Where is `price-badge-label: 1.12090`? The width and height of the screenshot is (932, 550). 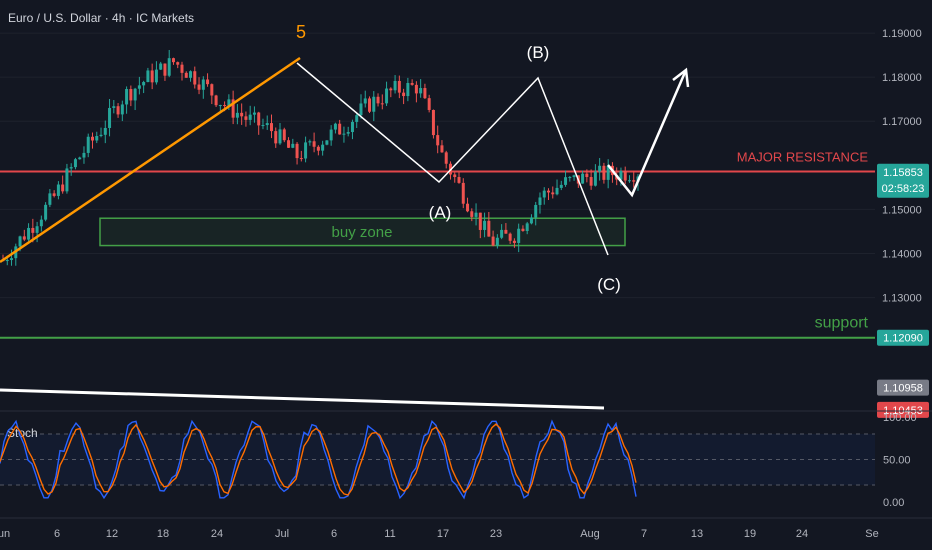
price-badge-label: 1.12090 is located at coordinates (903, 339).